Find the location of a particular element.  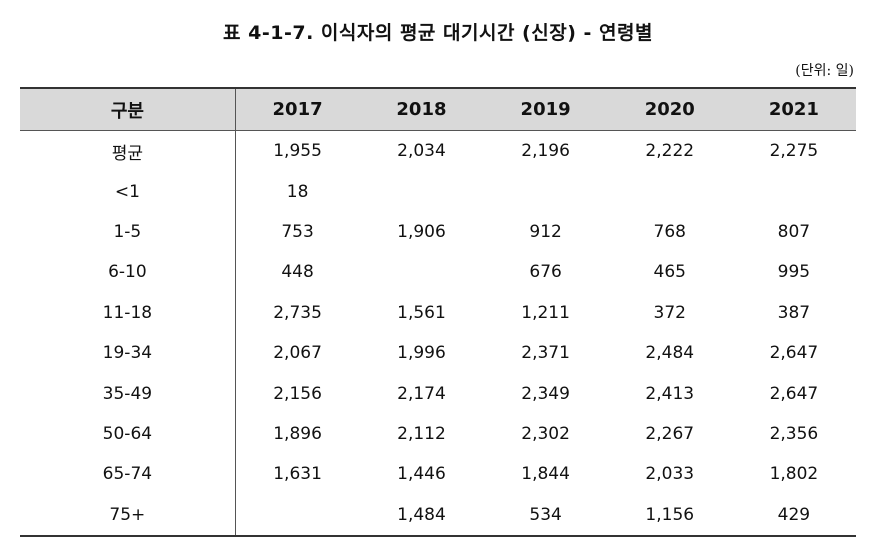

unit-label: (단위: 일) is located at coordinates (824, 71).